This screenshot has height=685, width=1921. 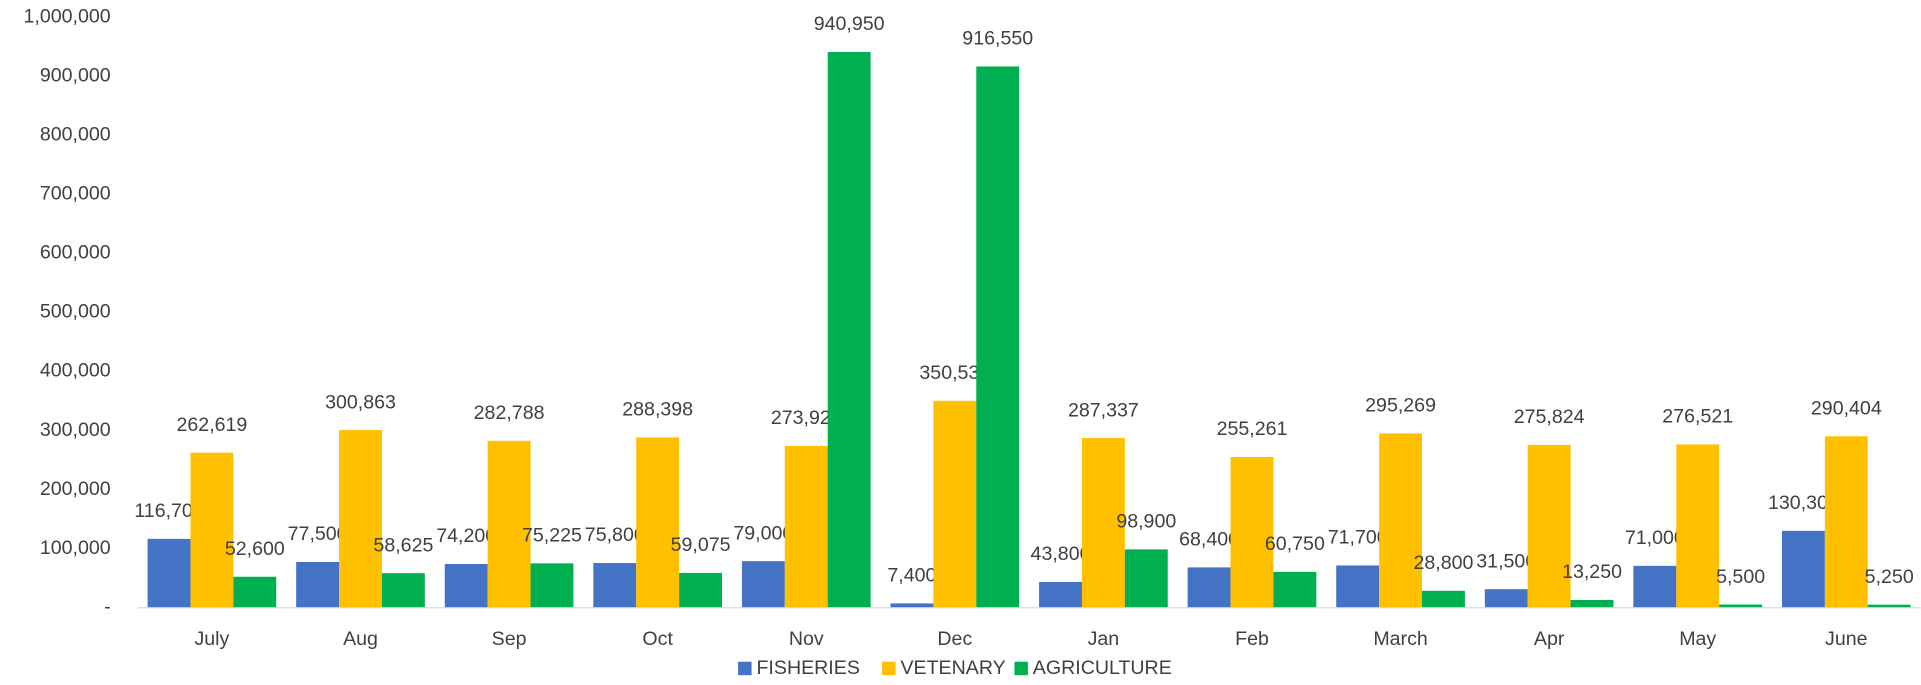 What do you see at coordinates (807, 668) in the screenshot?
I see `legend-label: FISHERIES` at bounding box center [807, 668].